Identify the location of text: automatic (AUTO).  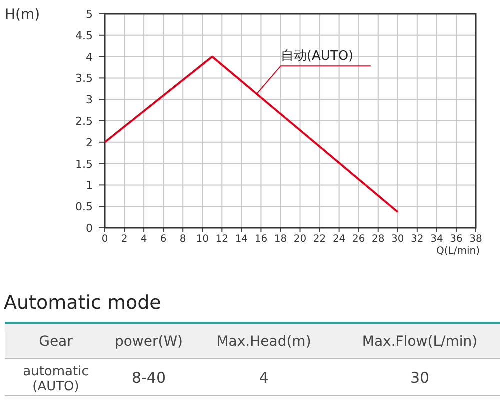
(56, 379).